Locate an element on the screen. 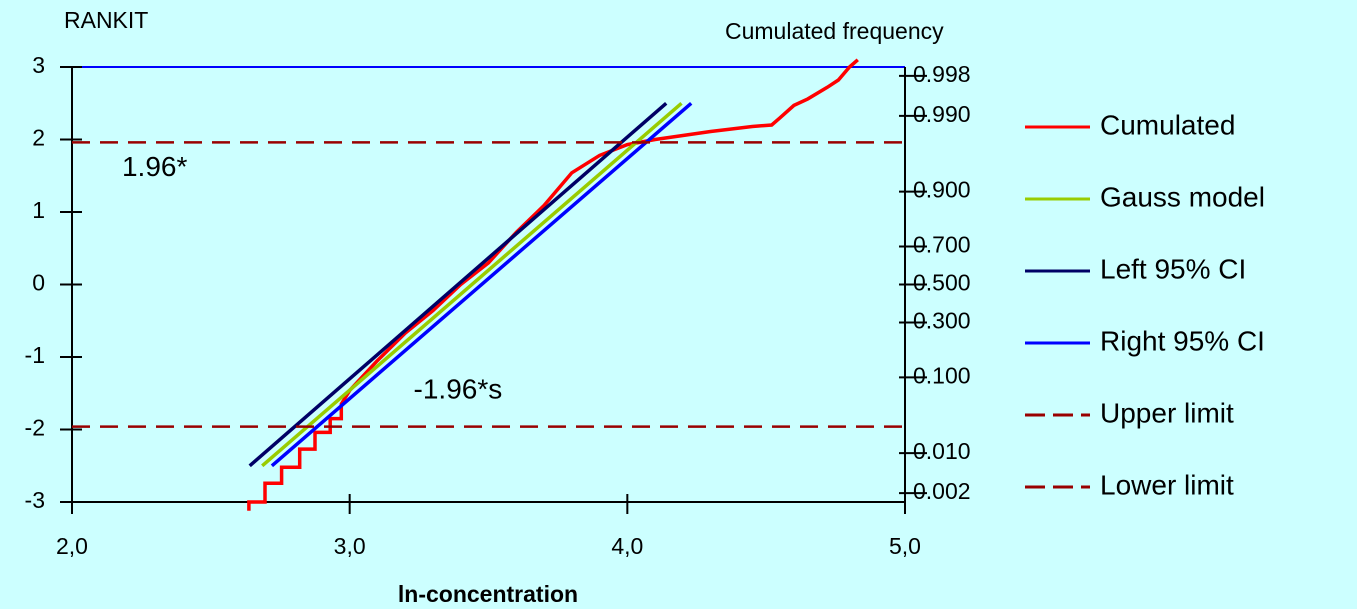 The image size is (1357, 609). y2-tick-label: 0.500 is located at coordinates (942, 283).